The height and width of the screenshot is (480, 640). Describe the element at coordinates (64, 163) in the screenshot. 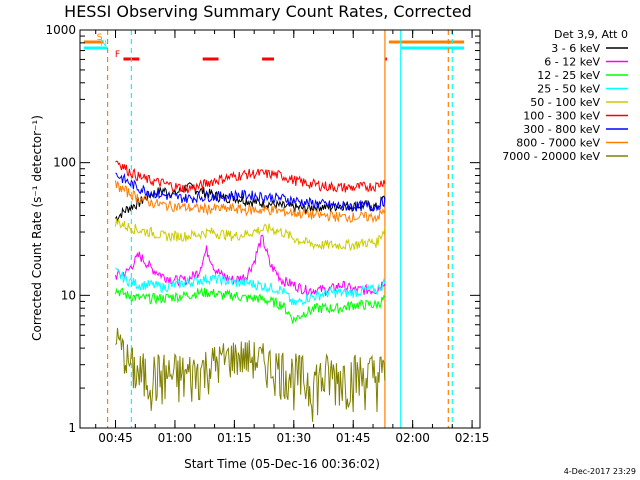

I see `y-tick-label: 100` at that location.